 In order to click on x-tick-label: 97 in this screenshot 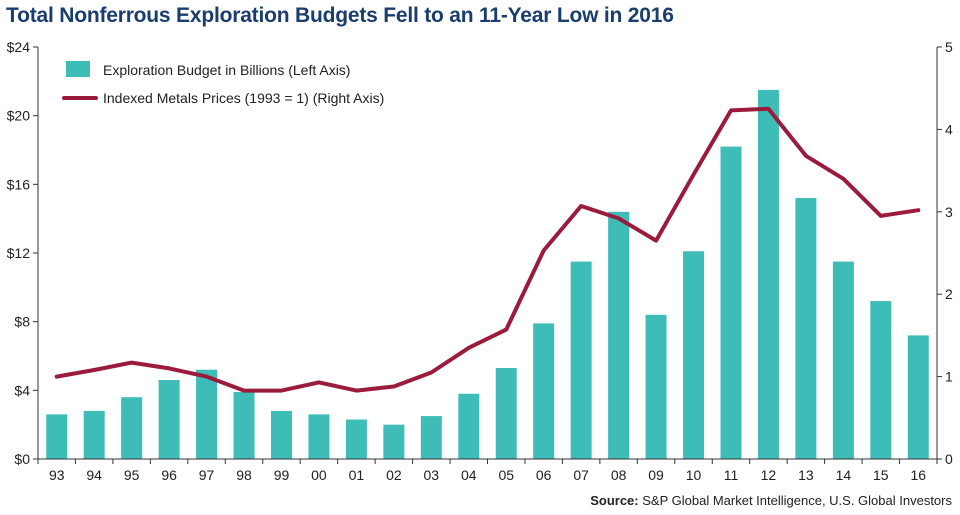, I will do `click(207, 475)`.